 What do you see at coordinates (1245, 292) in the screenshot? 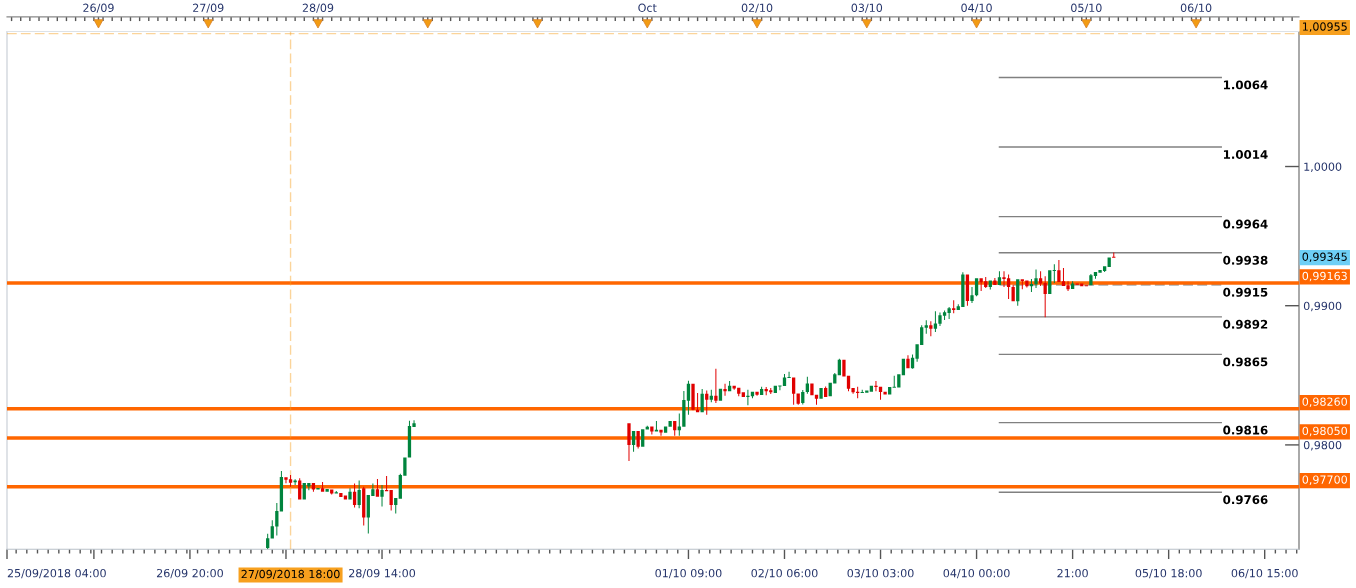
I see `data-label: 0.9915` at bounding box center [1245, 292].